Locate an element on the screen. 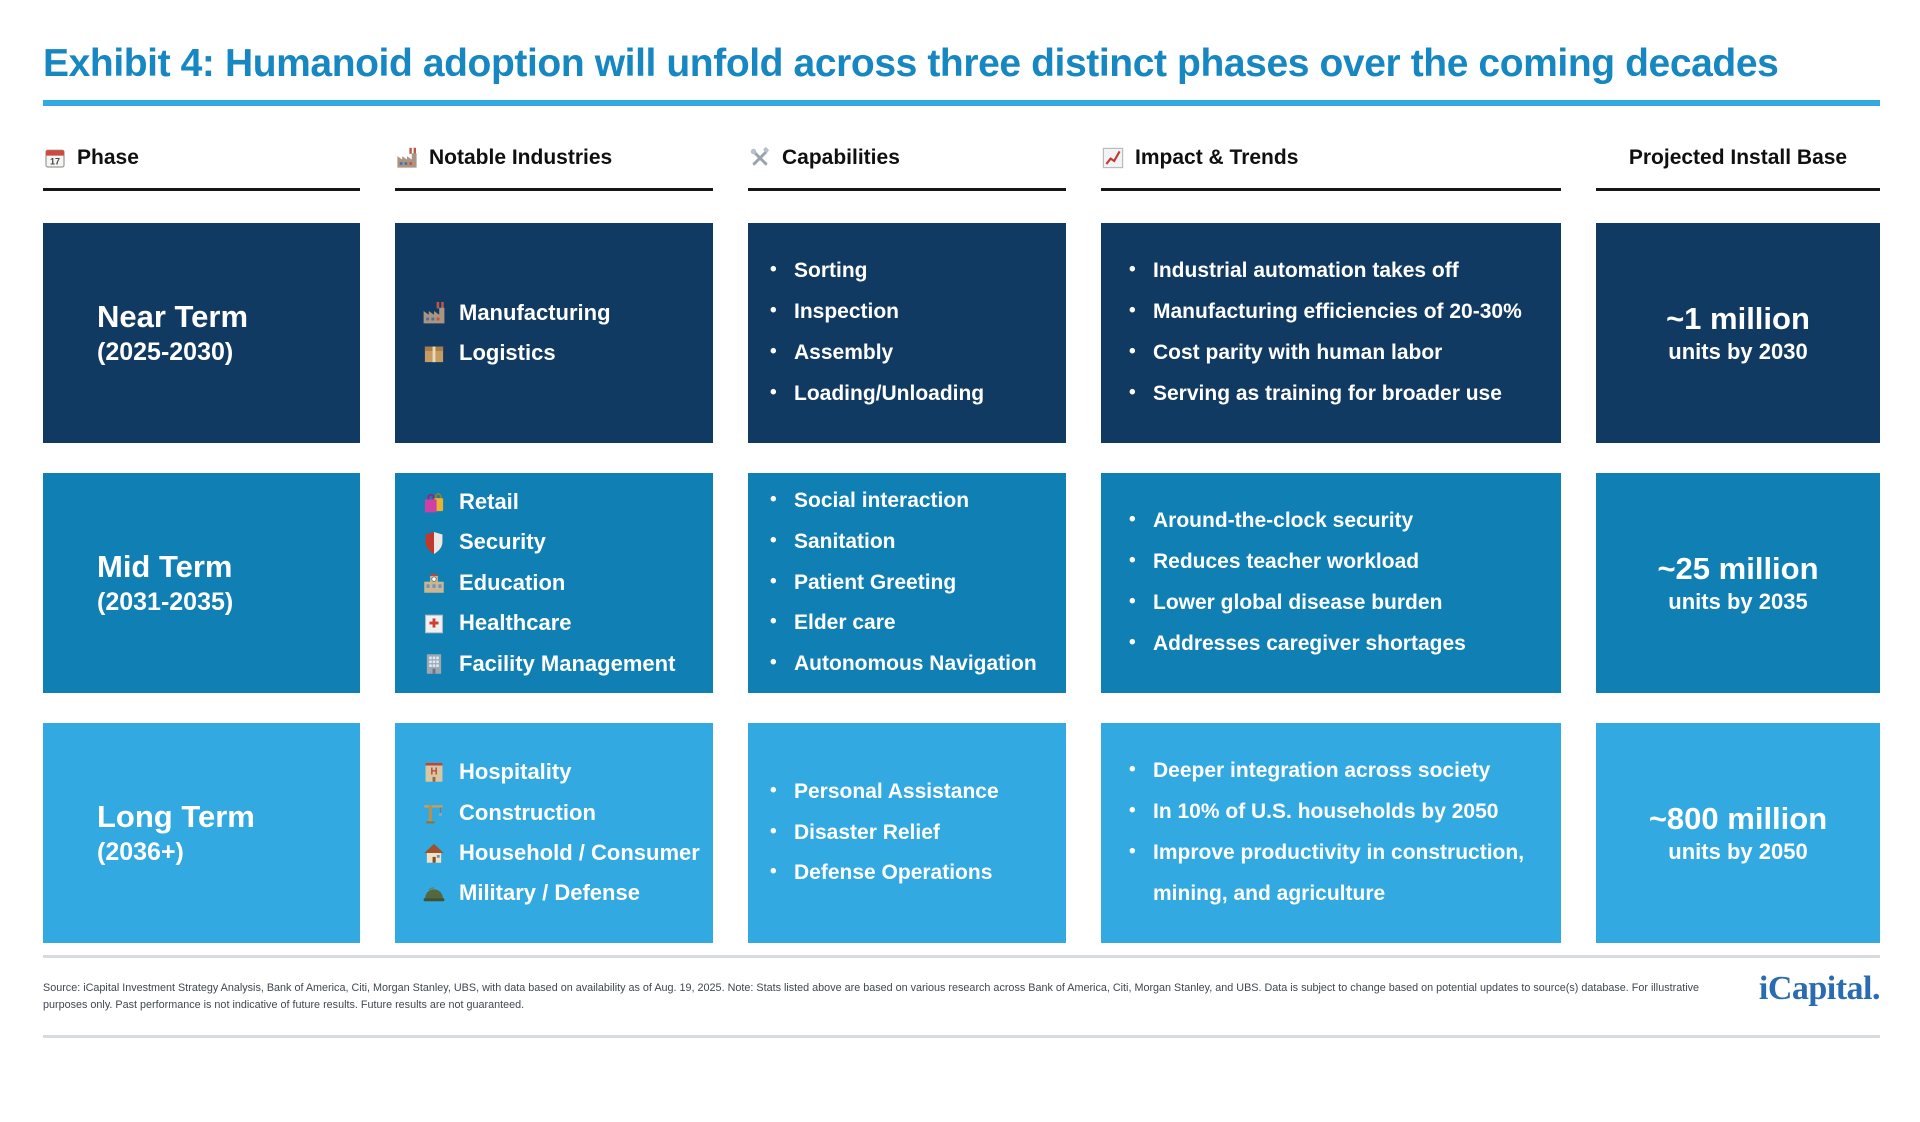  capability-item: Disaster Relief is located at coordinates (908, 833).